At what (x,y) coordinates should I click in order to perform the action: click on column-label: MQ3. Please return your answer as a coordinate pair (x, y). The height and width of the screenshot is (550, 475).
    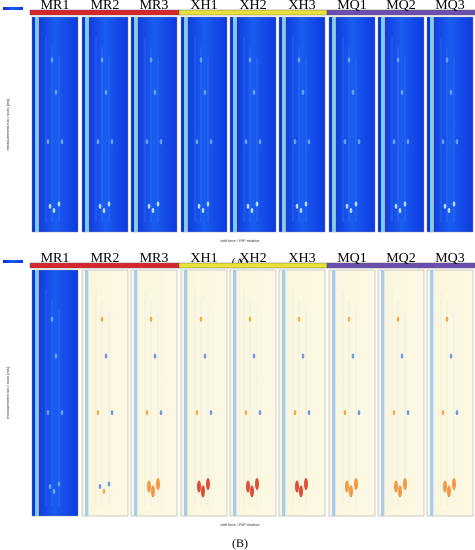
    Looking at the image, I should click on (450, 6).